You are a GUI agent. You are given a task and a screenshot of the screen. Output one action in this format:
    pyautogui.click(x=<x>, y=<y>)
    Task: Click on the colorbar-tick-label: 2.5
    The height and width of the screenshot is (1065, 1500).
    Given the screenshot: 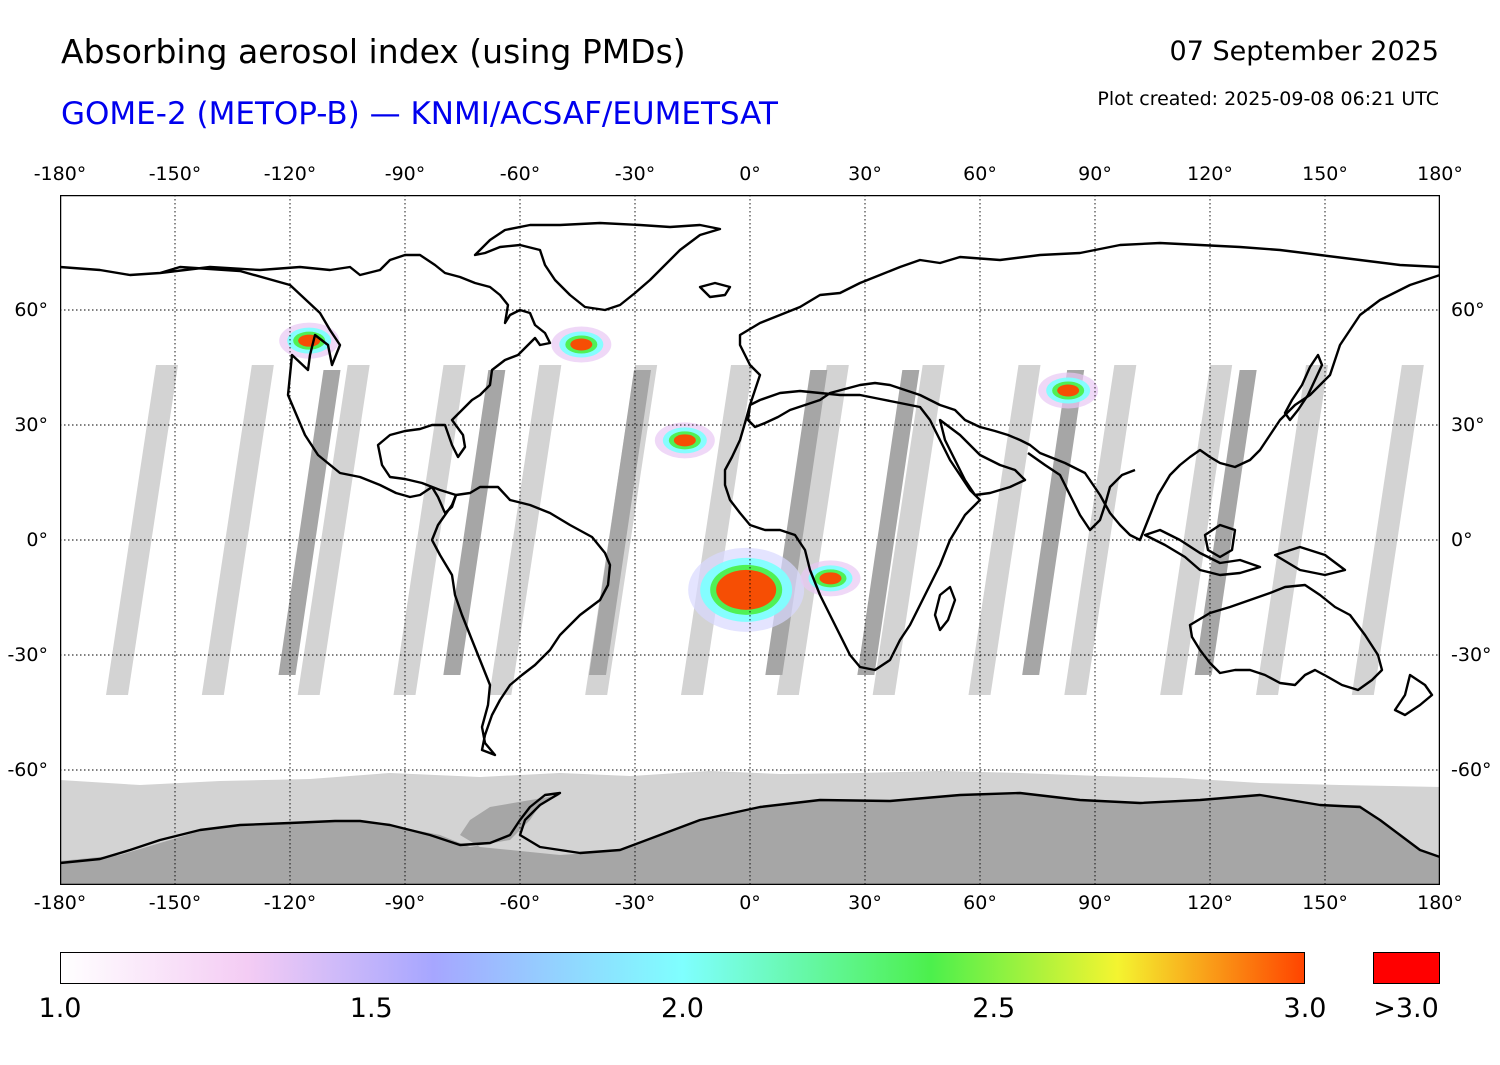 What is the action you would take?
    pyautogui.click(x=994, y=1008)
    